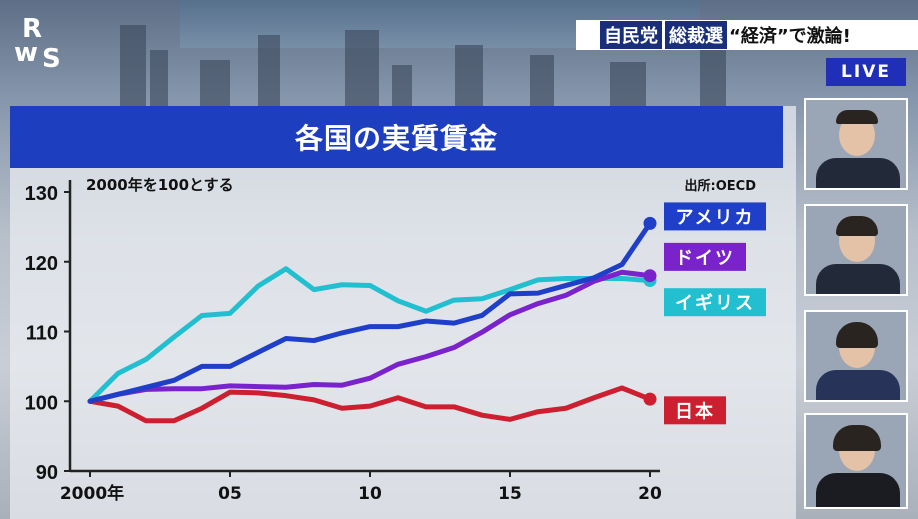 This screenshot has height=519, width=918. What do you see at coordinates (41, 194) in the screenshot?
I see `y-tick-label: 130` at bounding box center [41, 194].